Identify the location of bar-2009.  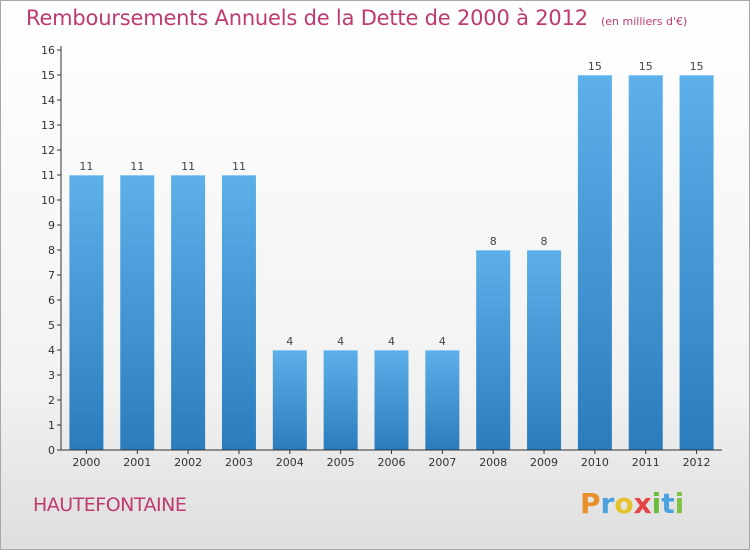
(544, 350).